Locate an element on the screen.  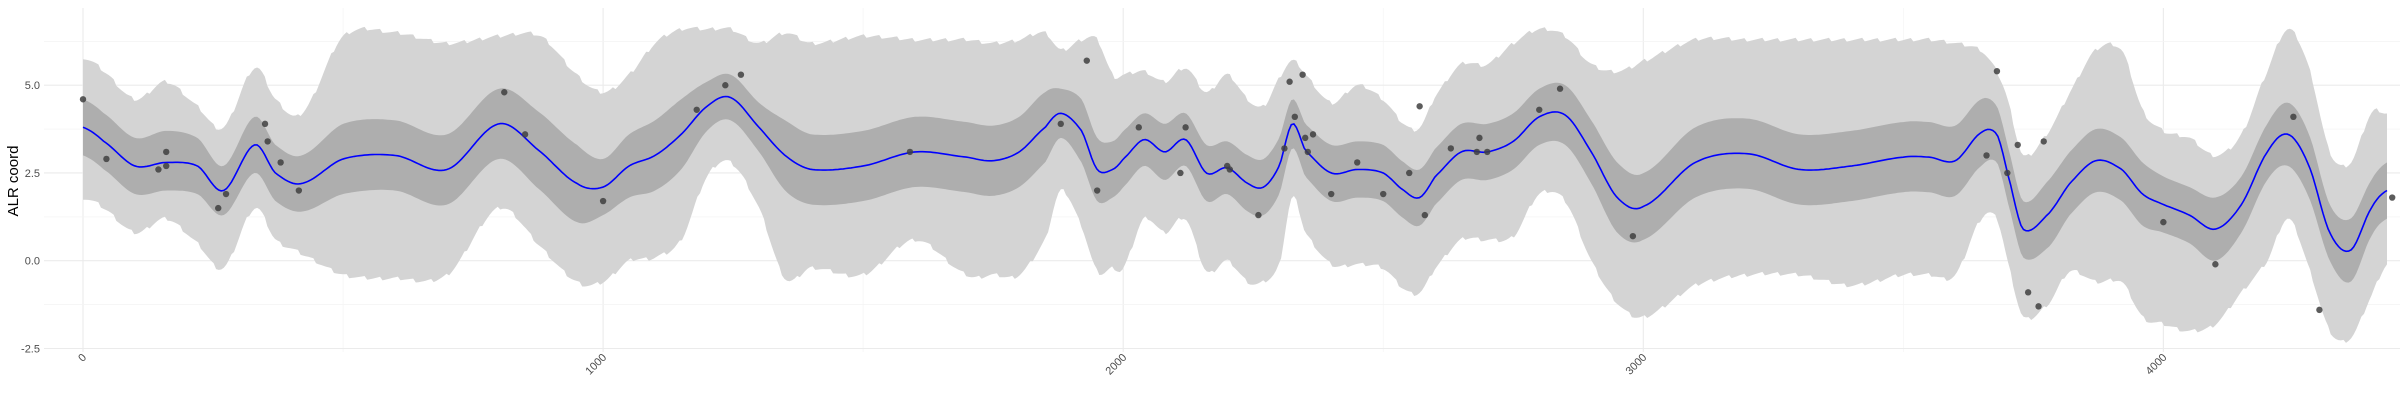
x-tick-label: 1000 is located at coordinates (596, 365).